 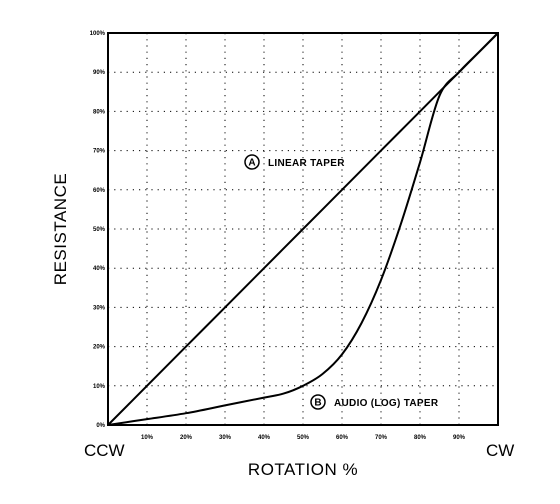 I want to click on linear-taper-label: LINEAR TAPER, so click(x=306, y=163).